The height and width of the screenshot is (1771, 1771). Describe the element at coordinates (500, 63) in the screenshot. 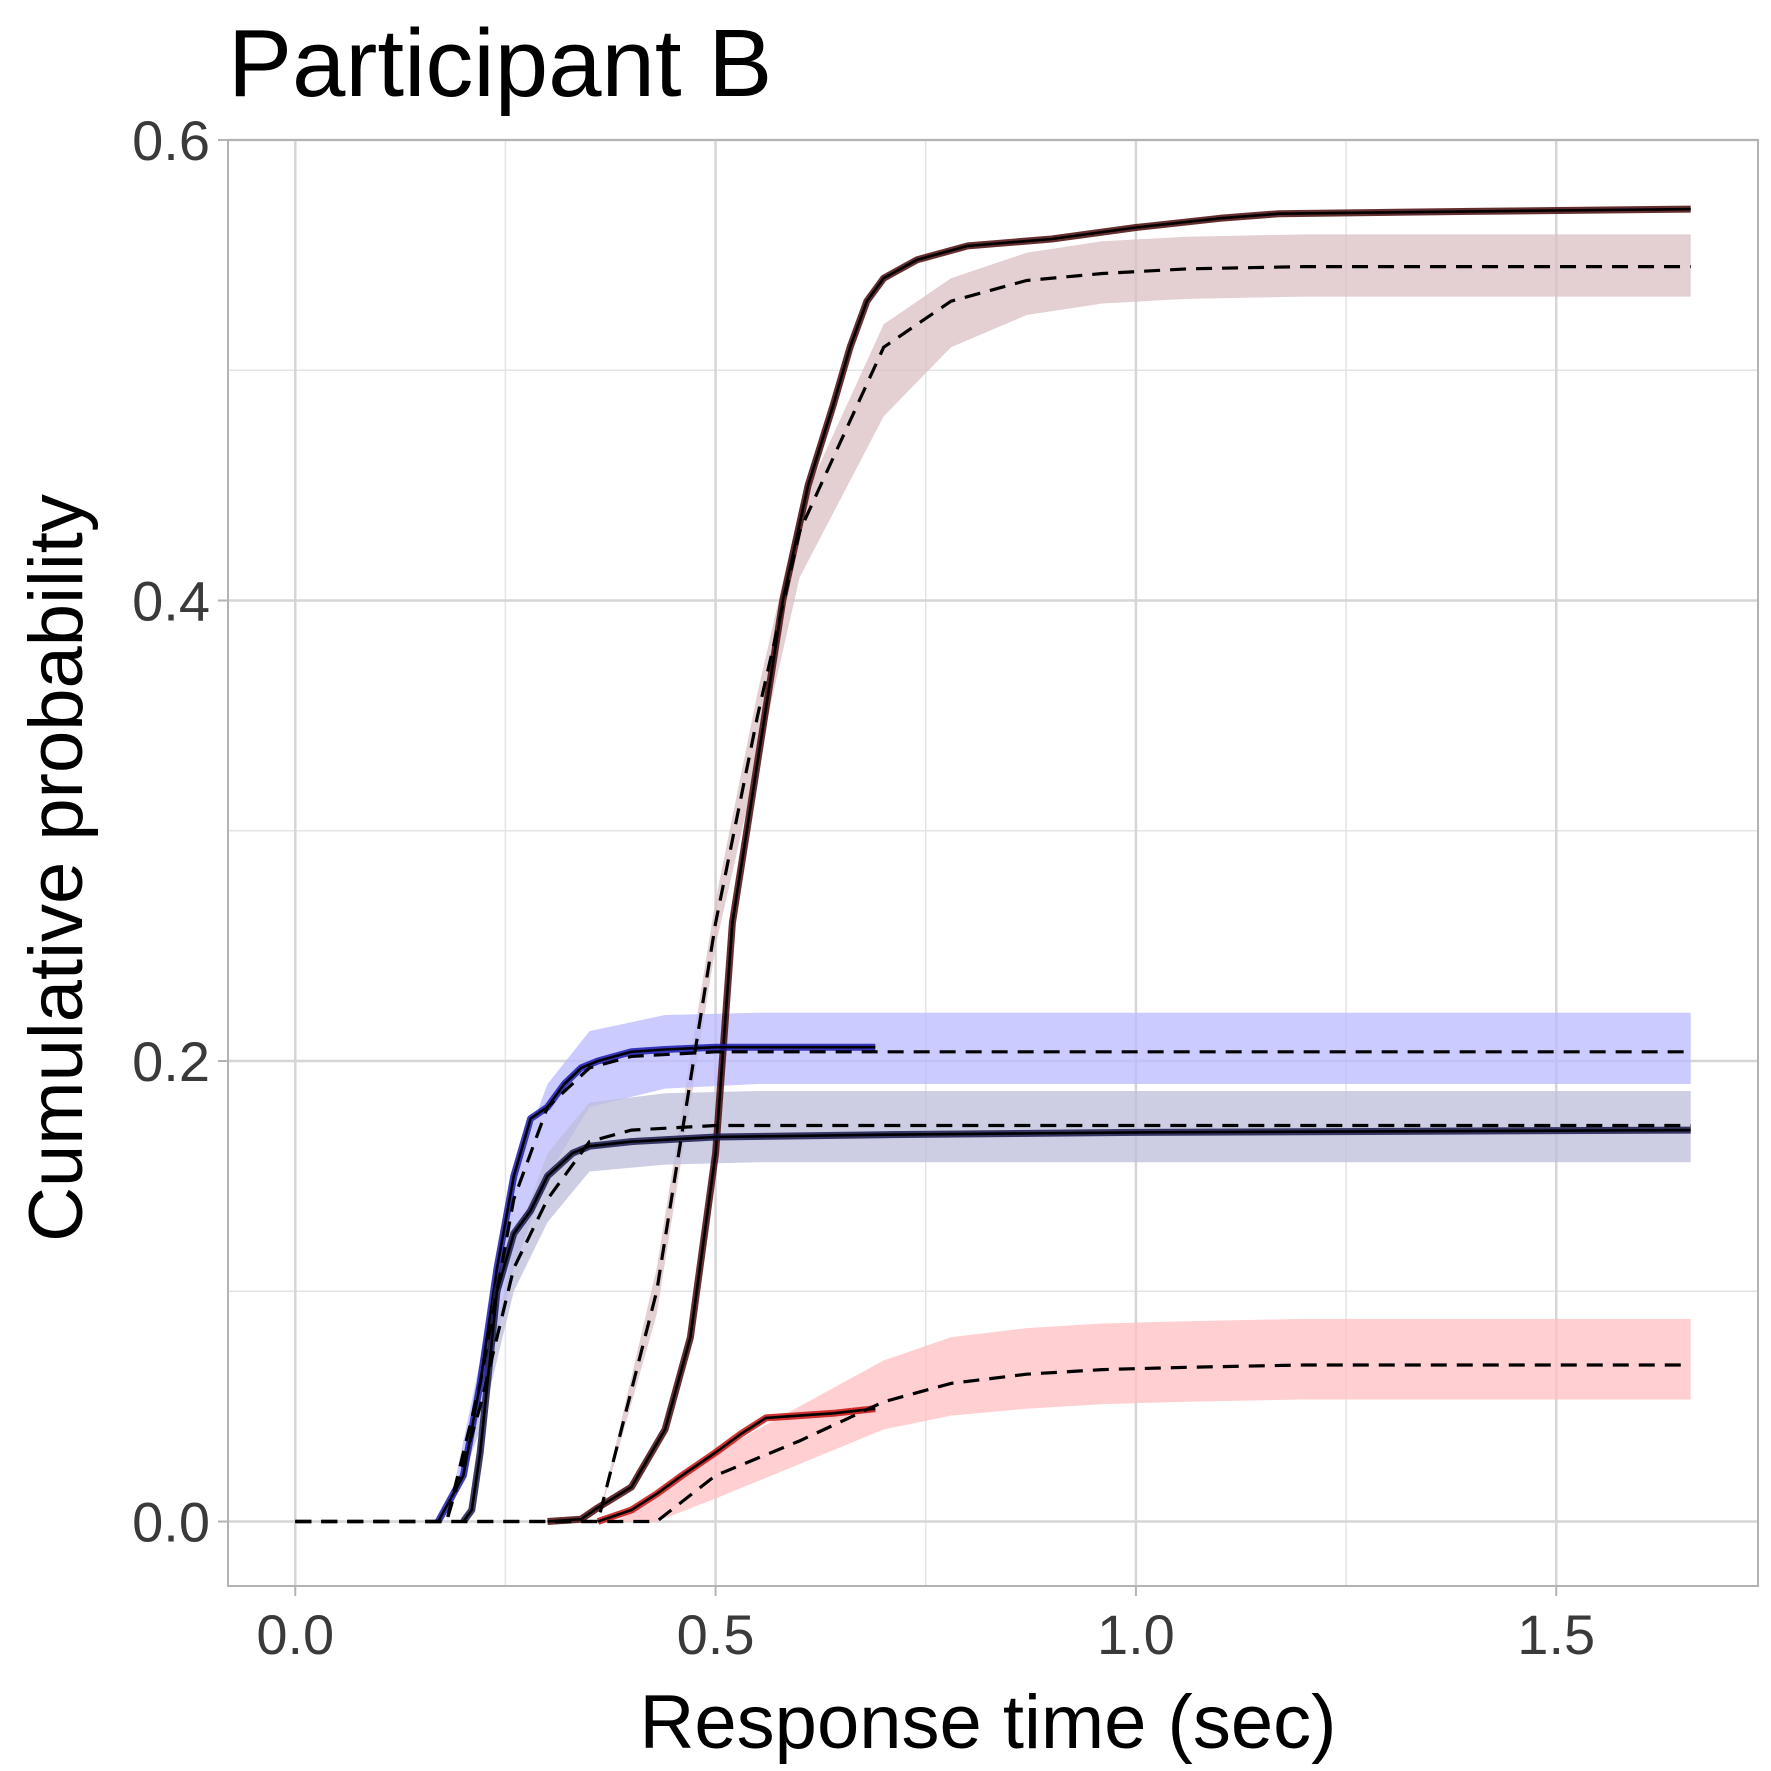

I see `chart-title: Participant B` at that location.